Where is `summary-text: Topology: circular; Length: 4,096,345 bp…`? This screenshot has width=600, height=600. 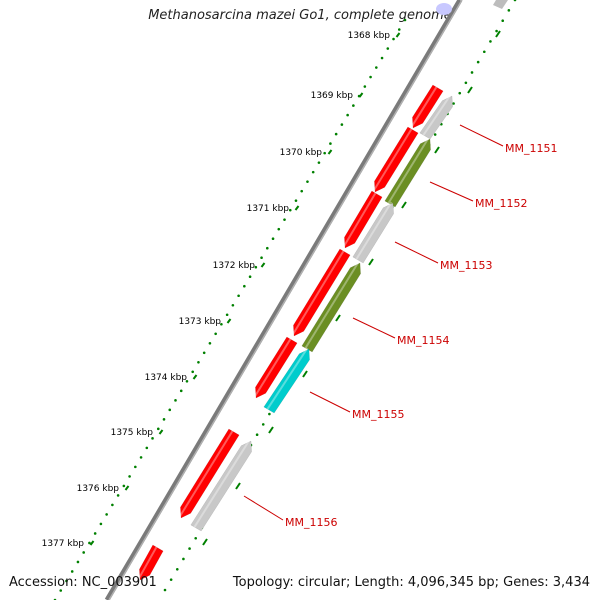 summary-text: Topology: circular; Length: 4,096,345 bp… is located at coordinates (411, 582).